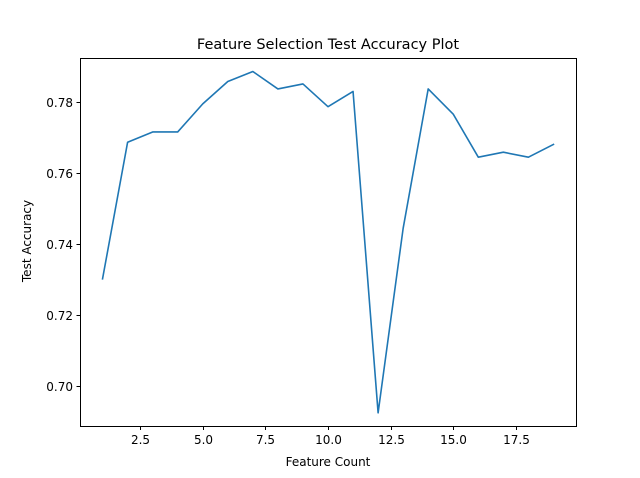 The height and width of the screenshot is (478, 640). I want to click on y-tick-label: 0.70, so click(59, 387).